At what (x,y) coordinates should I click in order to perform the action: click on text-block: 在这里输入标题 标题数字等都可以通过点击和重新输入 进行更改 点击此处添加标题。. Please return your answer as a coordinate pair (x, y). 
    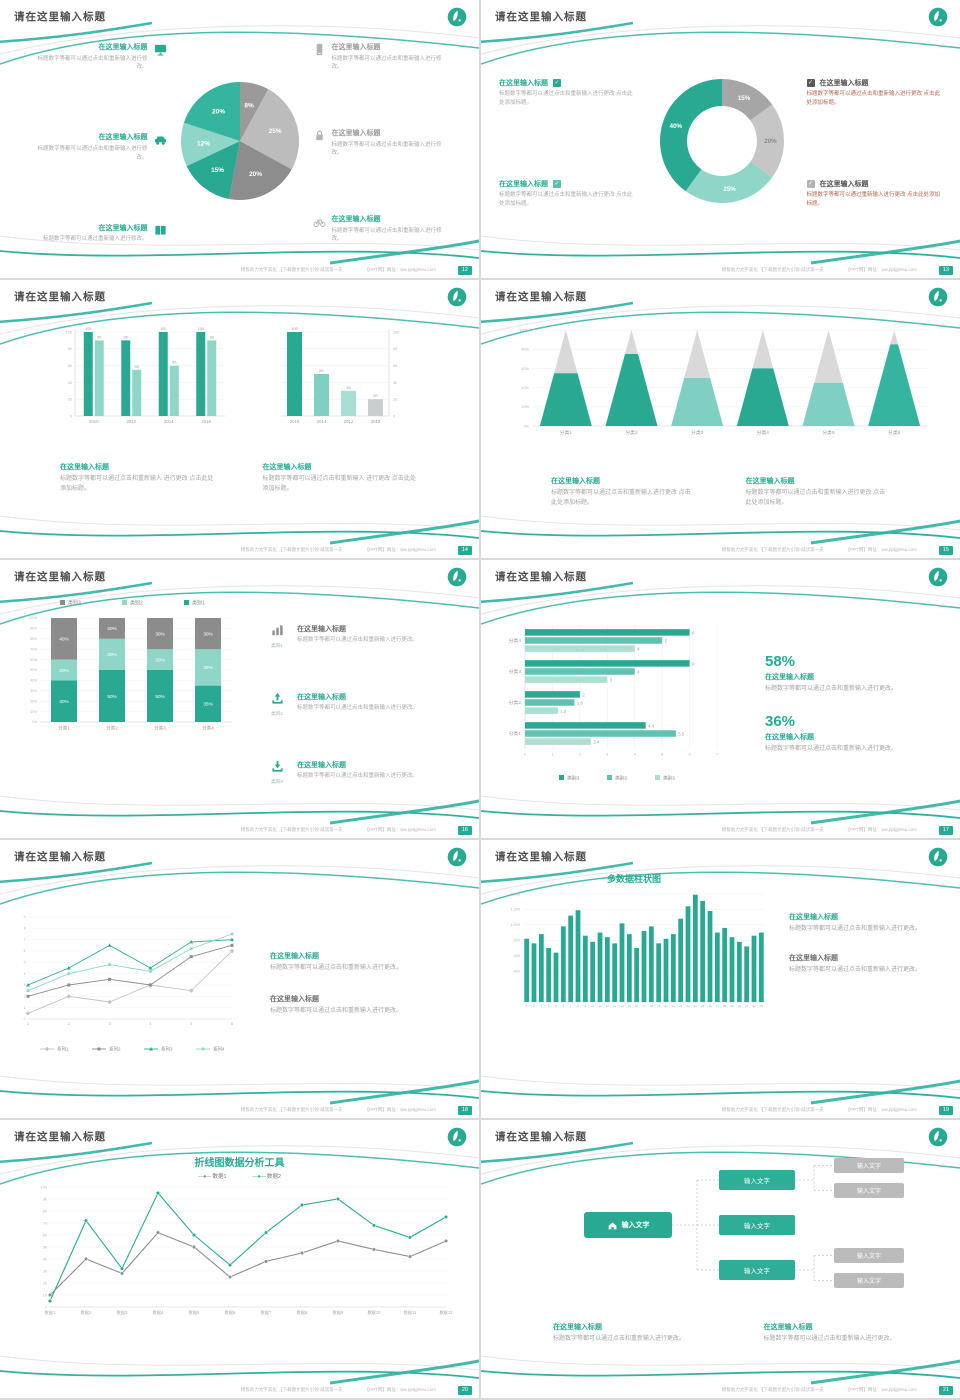
    Looking at the image, I should click on (138, 478).